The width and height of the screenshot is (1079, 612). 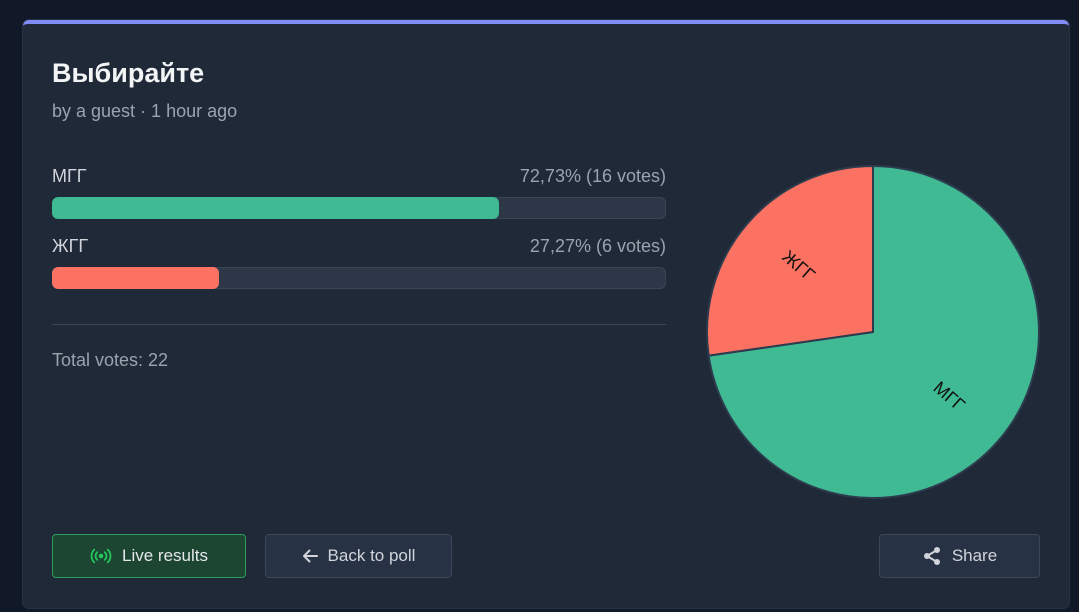 I want to click on back-to-poll-button: Back to poll, so click(x=358, y=556).